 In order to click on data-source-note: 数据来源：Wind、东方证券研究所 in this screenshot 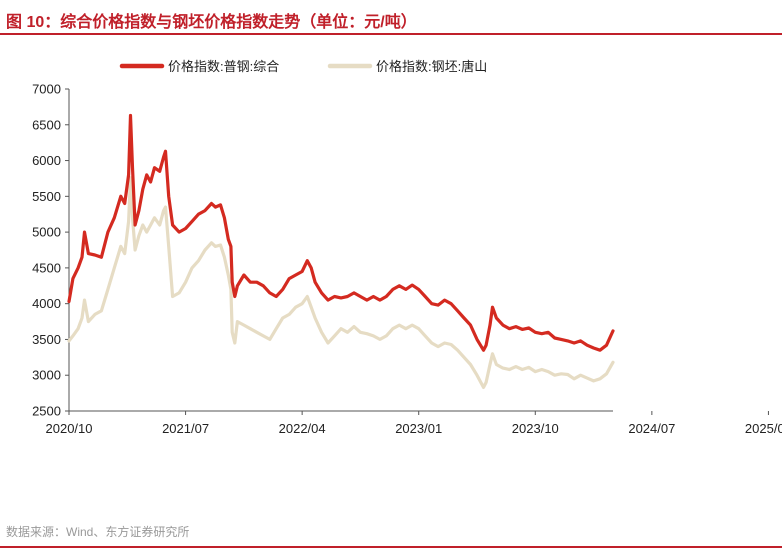, I will do `click(98, 532)`.